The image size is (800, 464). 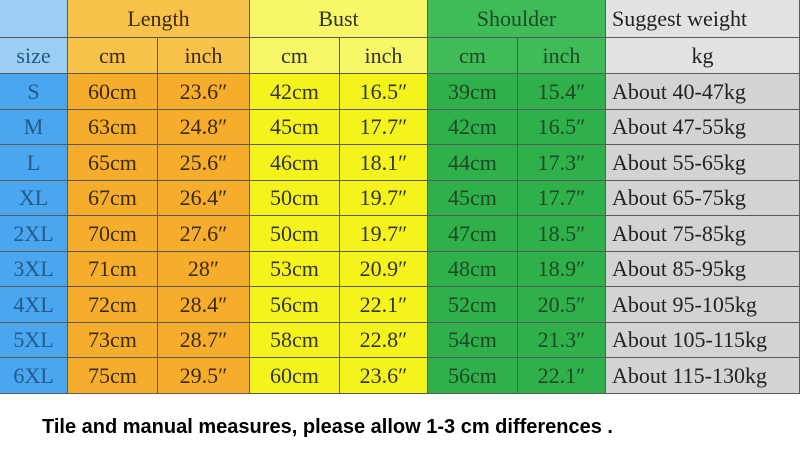 What do you see at coordinates (113, 269) in the screenshot?
I see `value-cell: 71cm` at bounding box center [113, 269].